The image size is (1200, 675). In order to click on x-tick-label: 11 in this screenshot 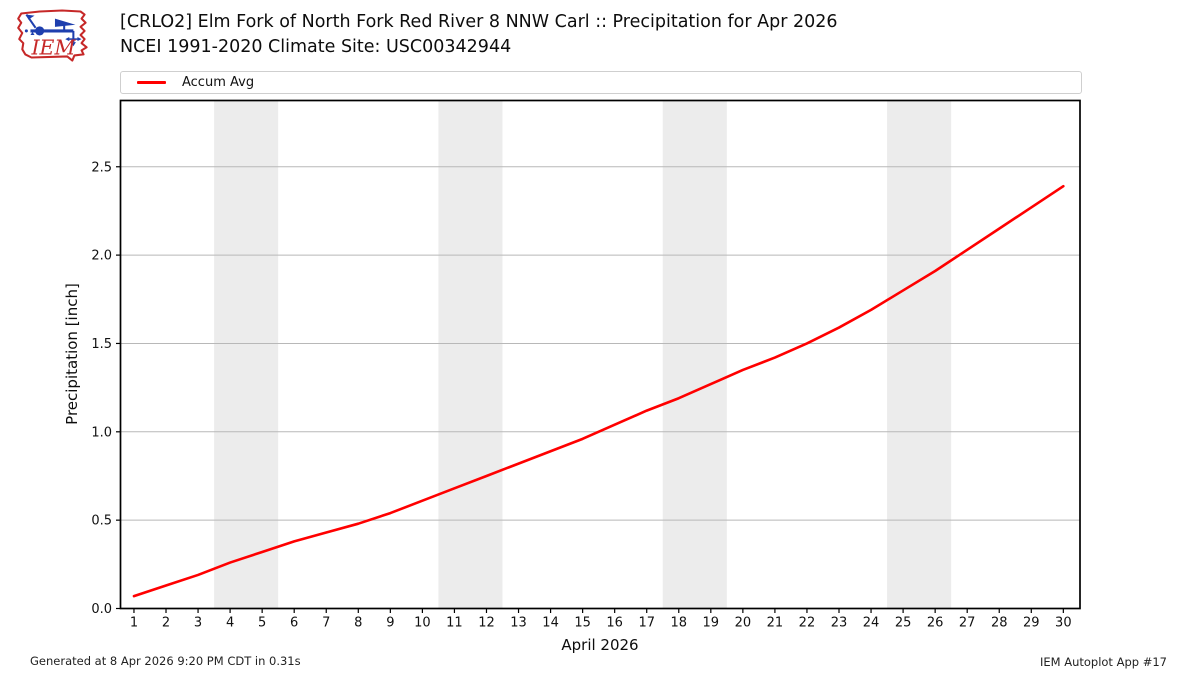, I will do `click(454, 623)`.